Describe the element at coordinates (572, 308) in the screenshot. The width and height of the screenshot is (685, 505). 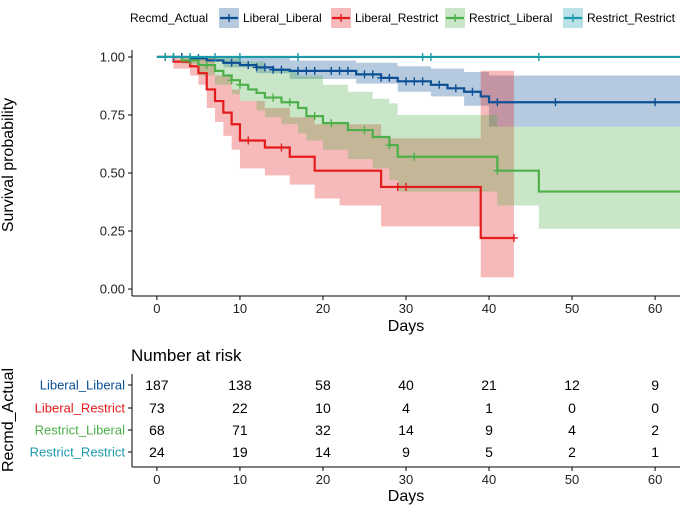
I see `x-tick-label: 50` at that location.